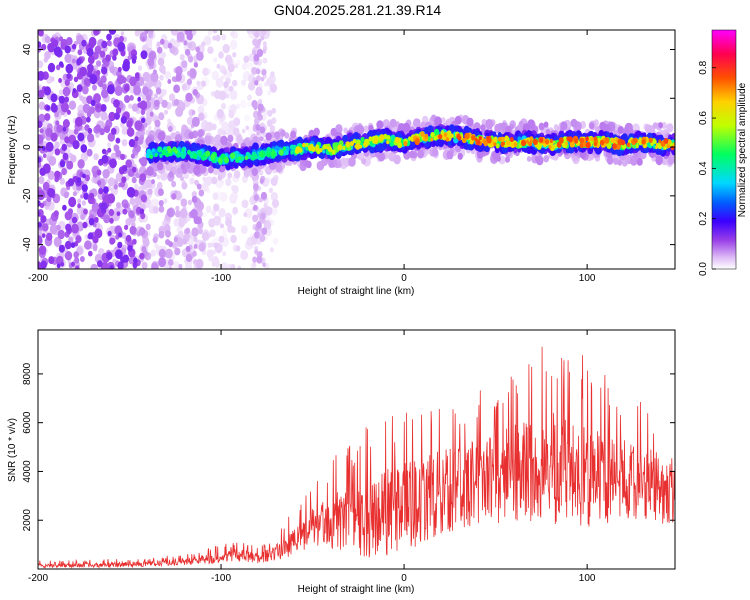  Describe the element at coordinates (357, 10) in the screenshot. I see `page-title: GN04.2025.281.21.39.R14` at that location.